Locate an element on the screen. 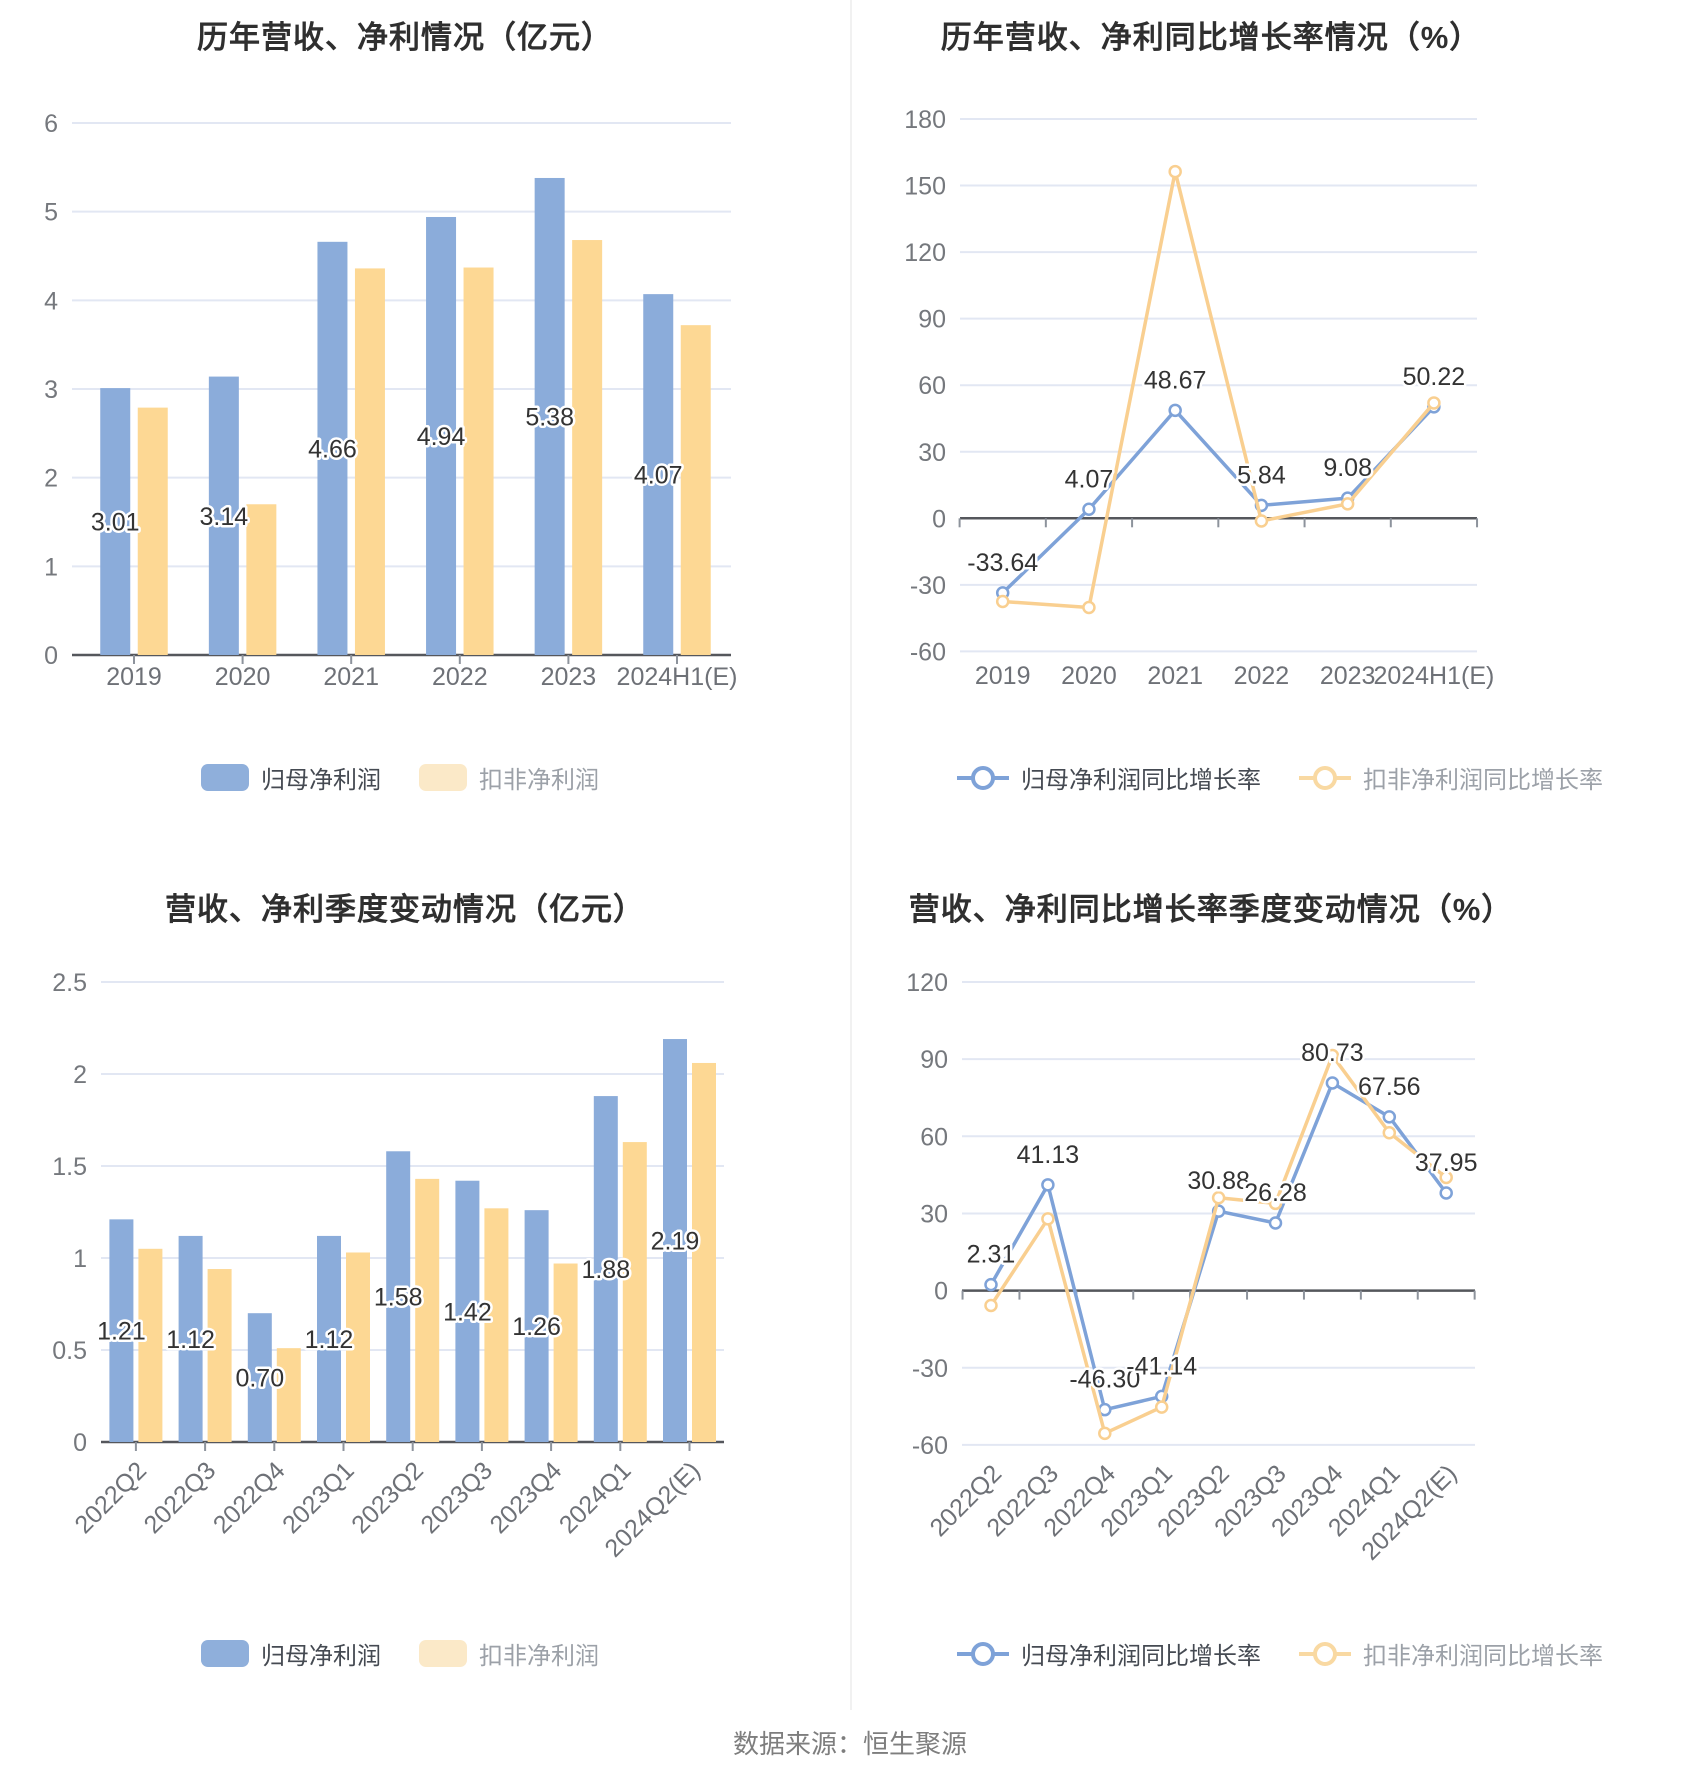 The height and width of the screenshot is (1782, 1700). y-axis-label: 180 is located at coordinates (925, 120).